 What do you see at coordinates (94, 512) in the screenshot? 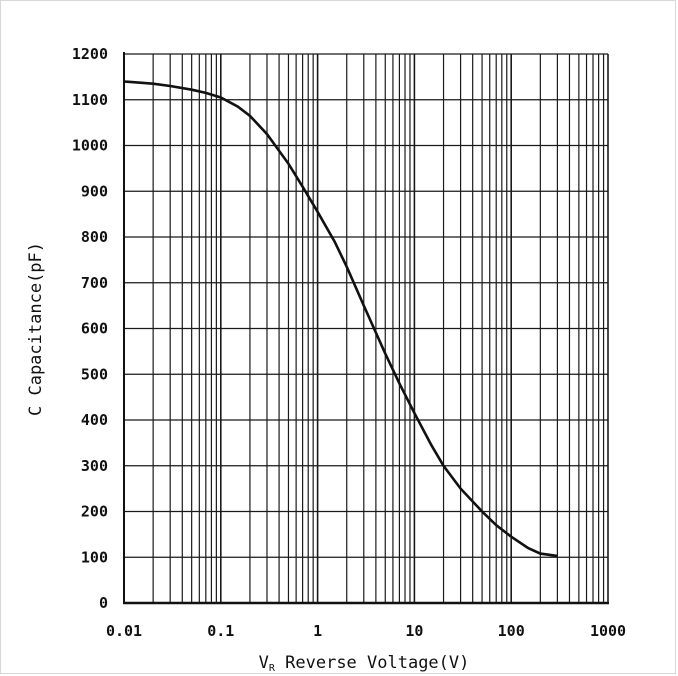
I see `y-tick-label: 200` at bounding box center [94, 512].